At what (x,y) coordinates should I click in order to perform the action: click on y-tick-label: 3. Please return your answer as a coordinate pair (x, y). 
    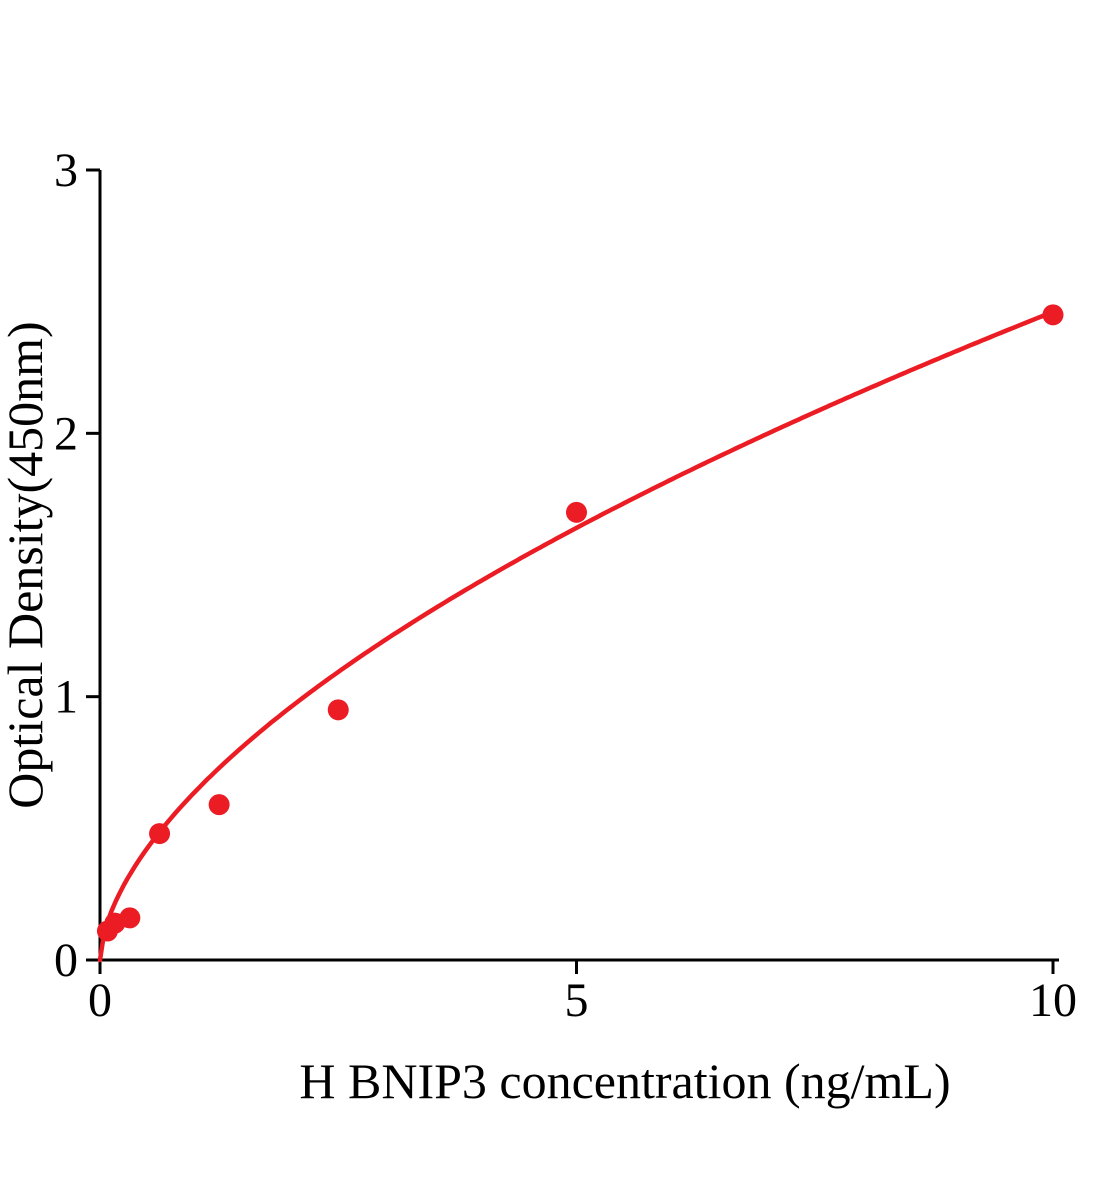
    Looking at the image, I should click on (66, 170).